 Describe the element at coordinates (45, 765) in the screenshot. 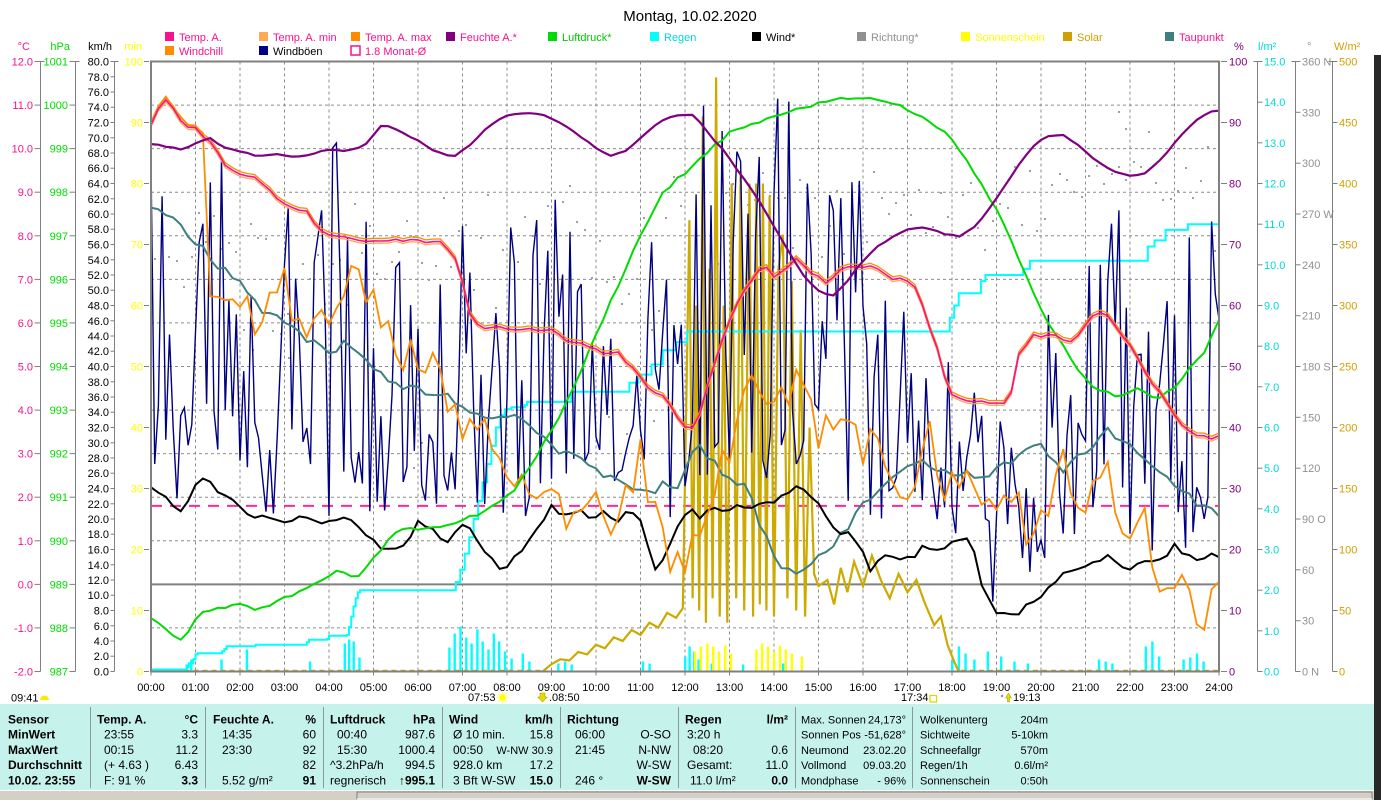

I see `svg-text: Durchschnitt` at that location.